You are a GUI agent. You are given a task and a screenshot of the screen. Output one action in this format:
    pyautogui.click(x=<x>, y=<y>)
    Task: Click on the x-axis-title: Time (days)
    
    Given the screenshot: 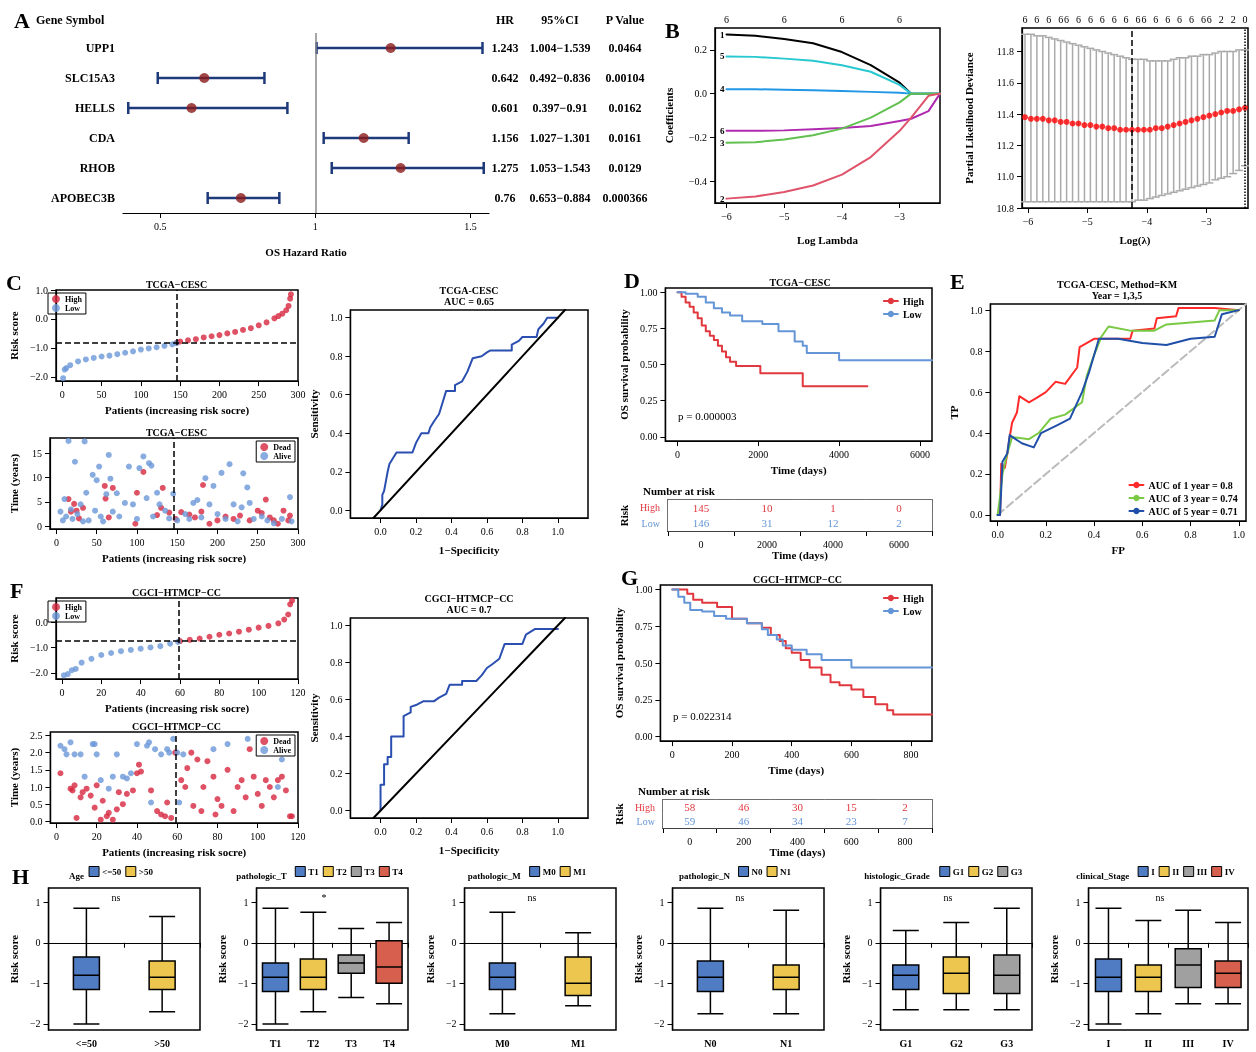 What is the action you would take?
    pyautogui.click(x=797, y=853)
    